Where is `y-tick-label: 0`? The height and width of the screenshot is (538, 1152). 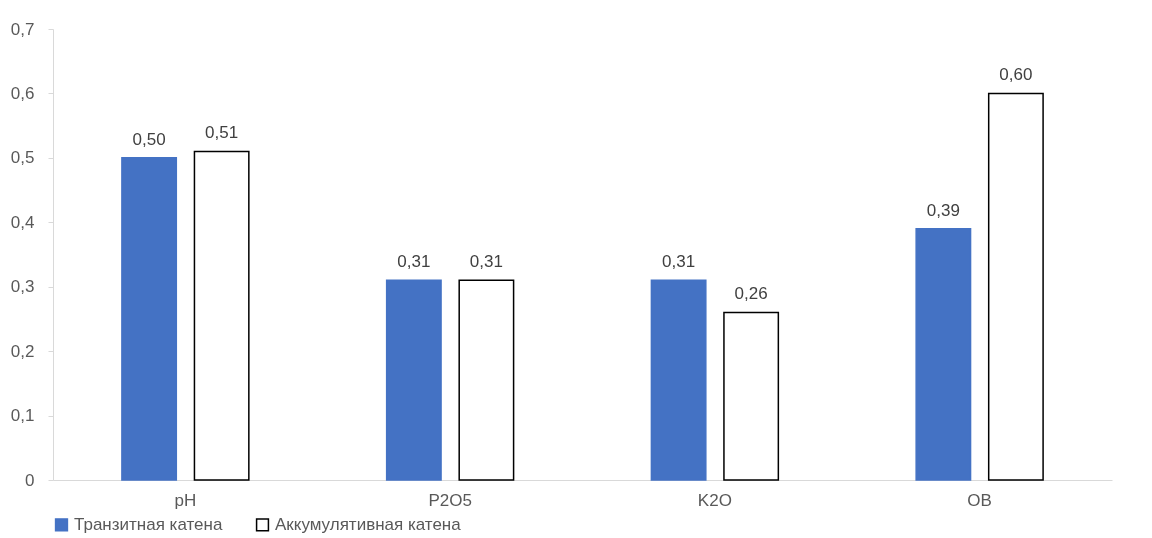
y-tick-label: 0 is located at coordinates (30, 480).